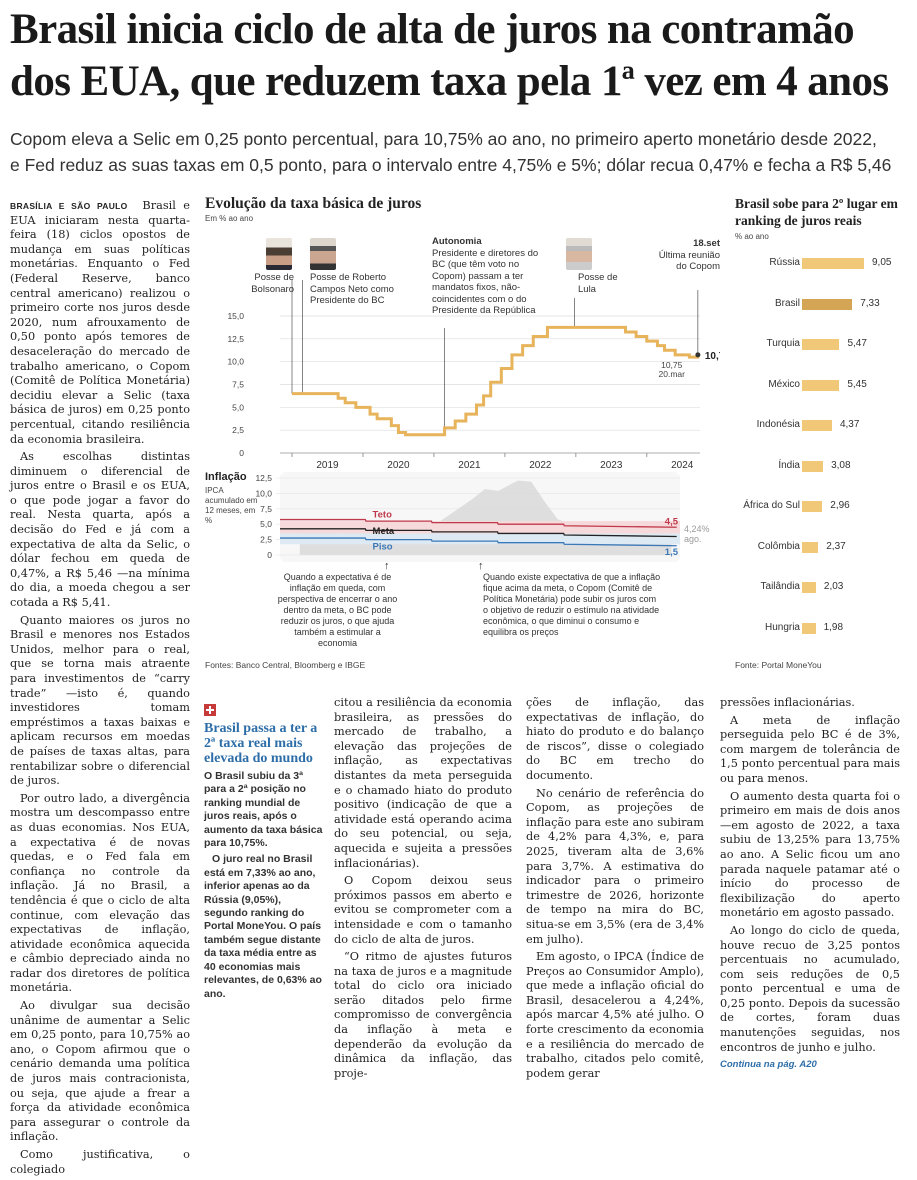 Image resolution: width=917 pixels, height=1180 pixels. I want to click on main-chart-source: Fontes: Banco Central, Bloomberg e IBGE, so click(285, 665).